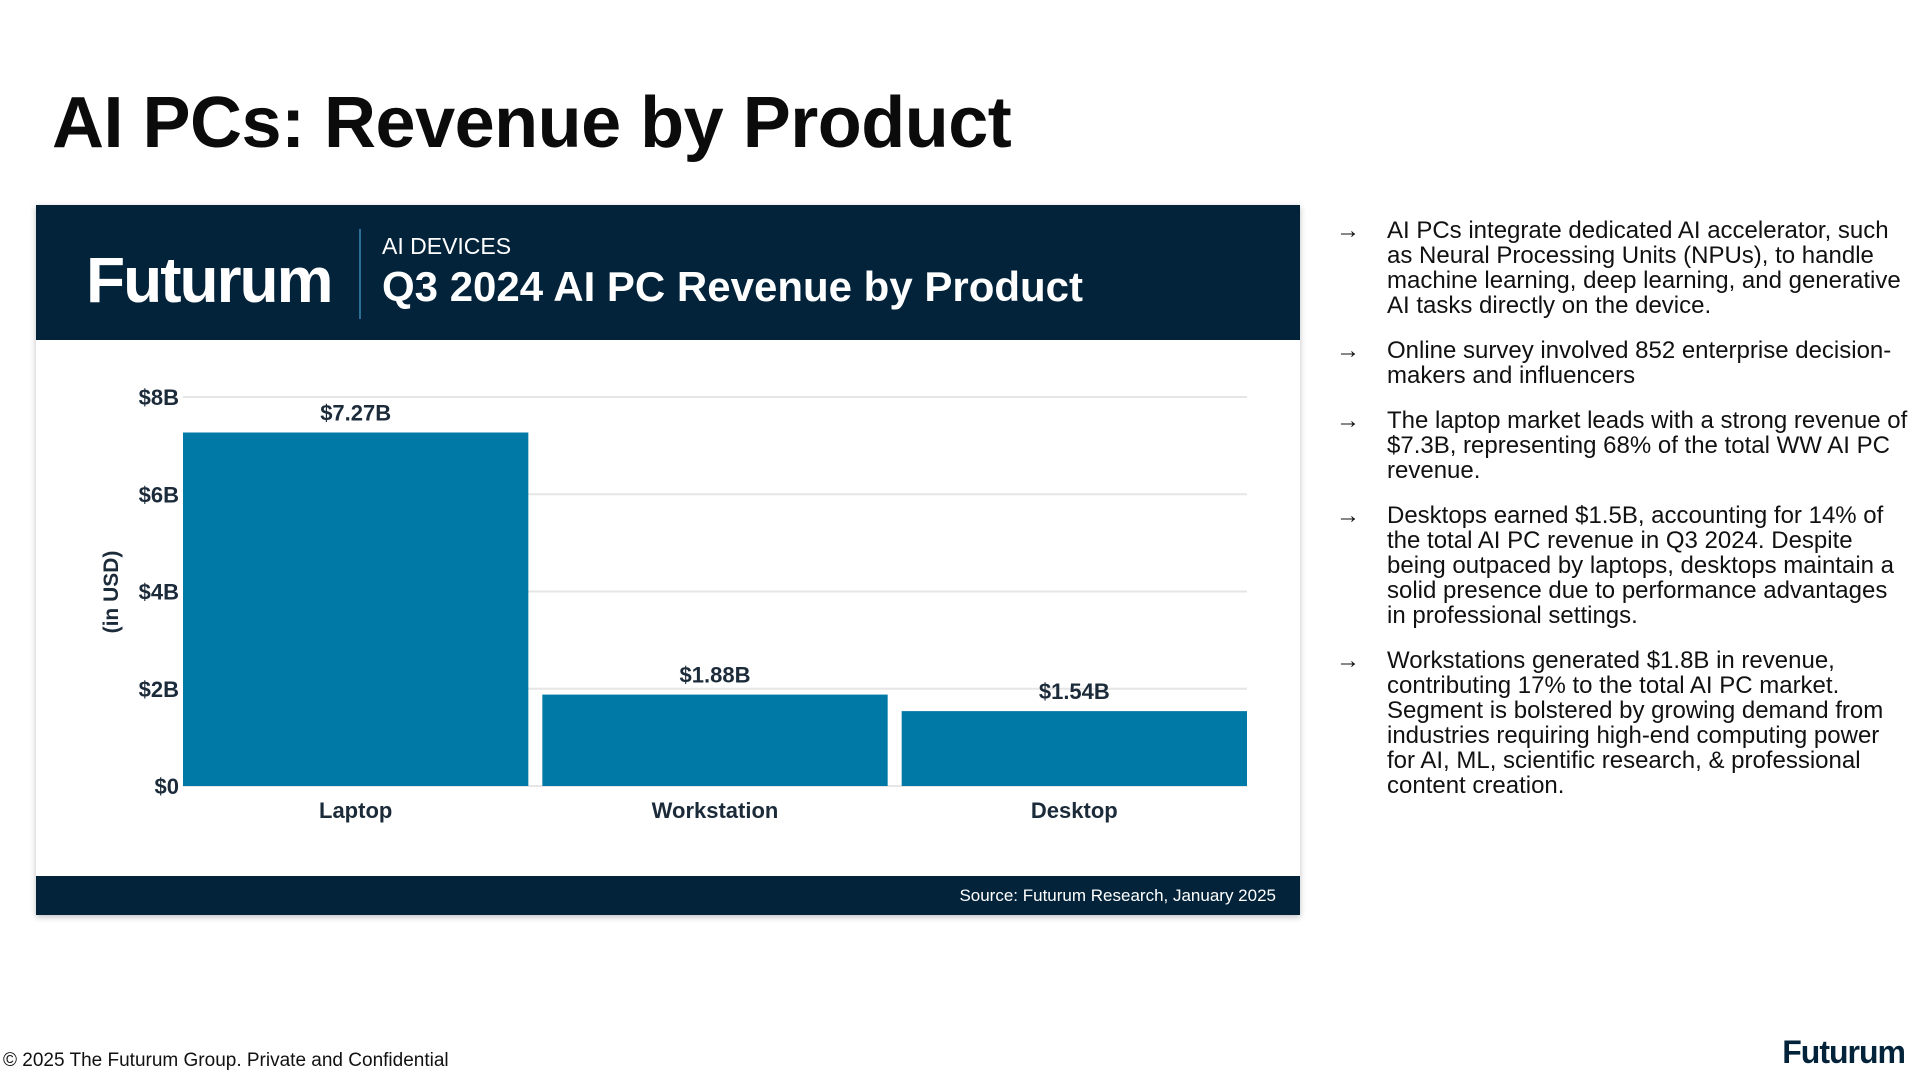 This screenshot has width=1920, height=1080. Describe the element at coordinates (1117, 895) in the screenshot. I see `source-note: Source: Futurum Research, January 2025` at that location.